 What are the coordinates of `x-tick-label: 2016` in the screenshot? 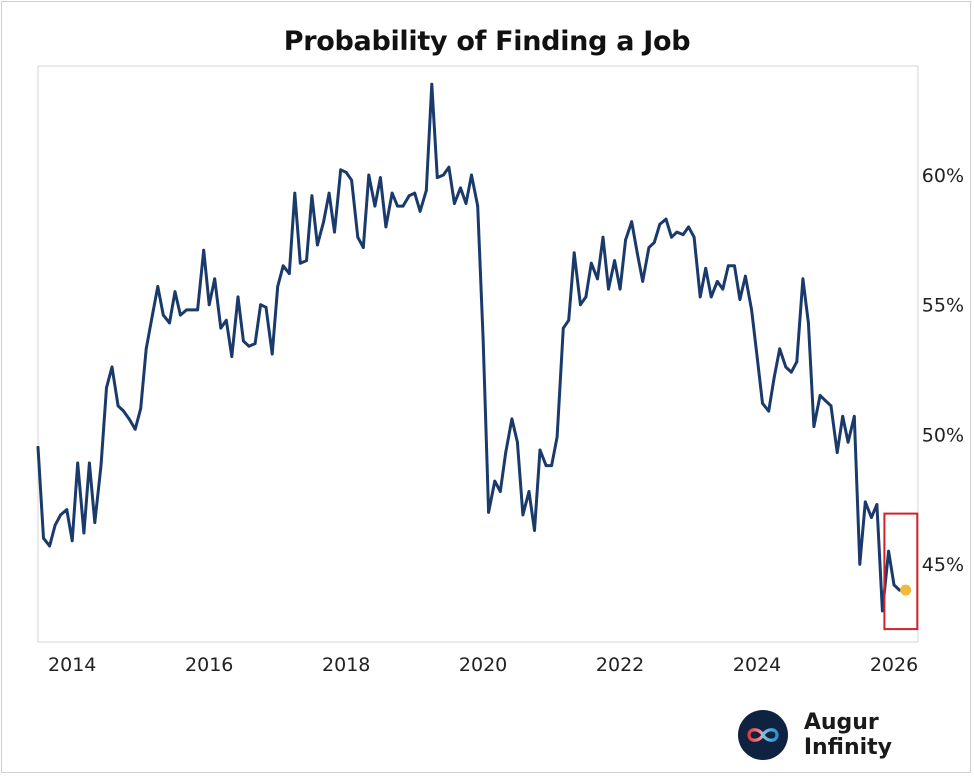 It's located at (209, 665).